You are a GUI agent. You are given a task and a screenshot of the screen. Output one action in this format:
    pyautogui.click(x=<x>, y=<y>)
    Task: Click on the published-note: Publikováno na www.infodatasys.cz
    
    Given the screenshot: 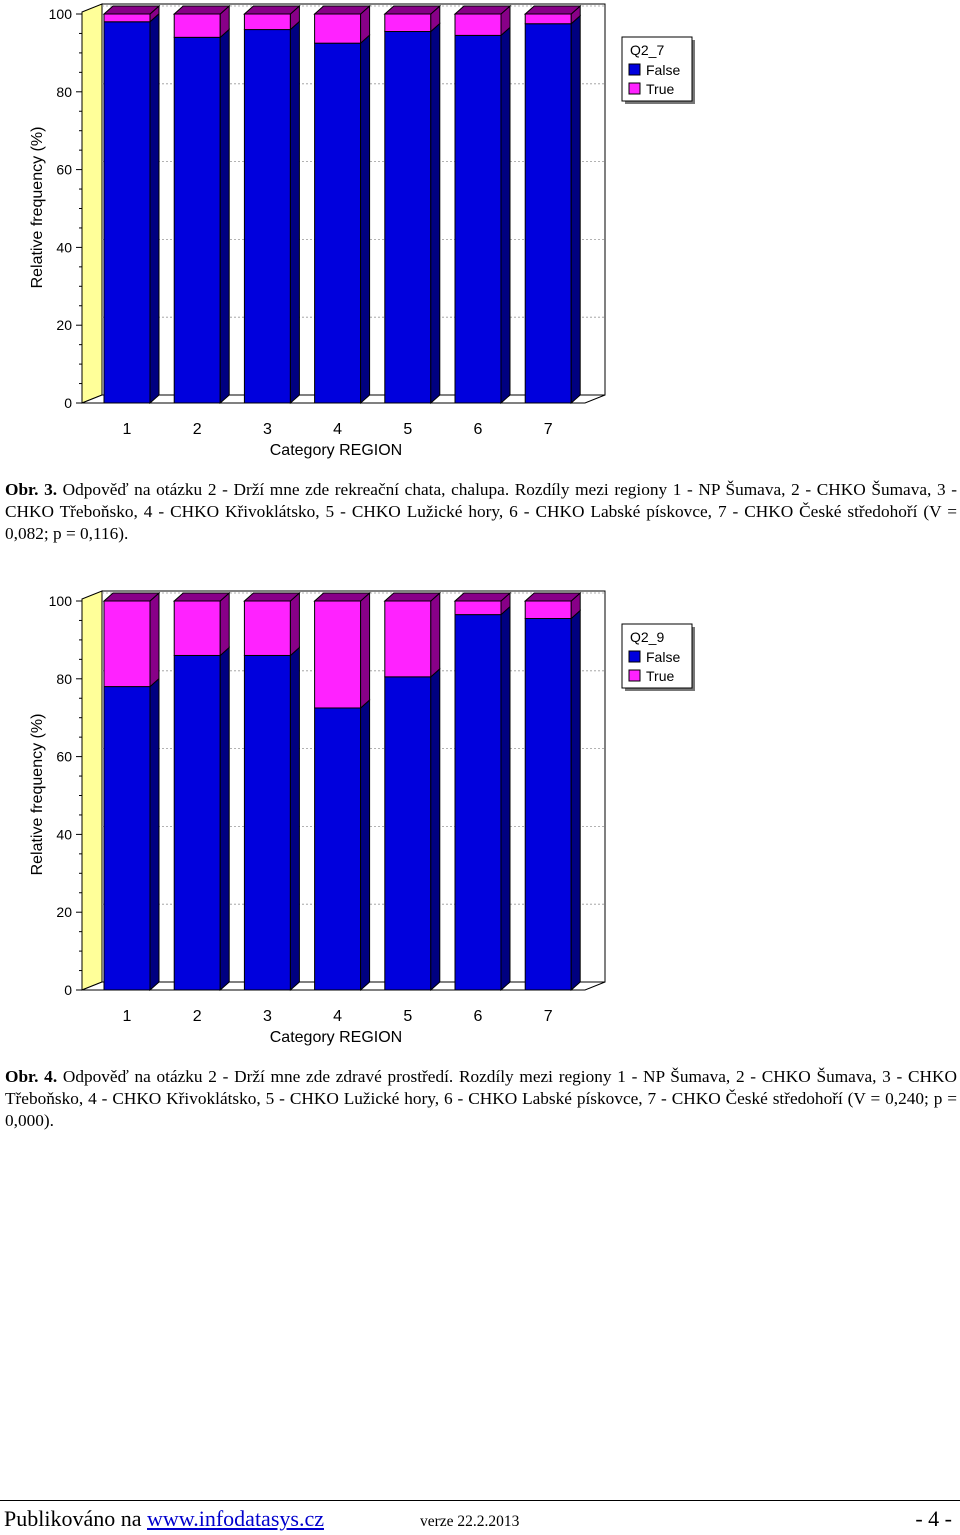 What is the action you would take?
    pyautogui.click(x=164, y=1519)
    